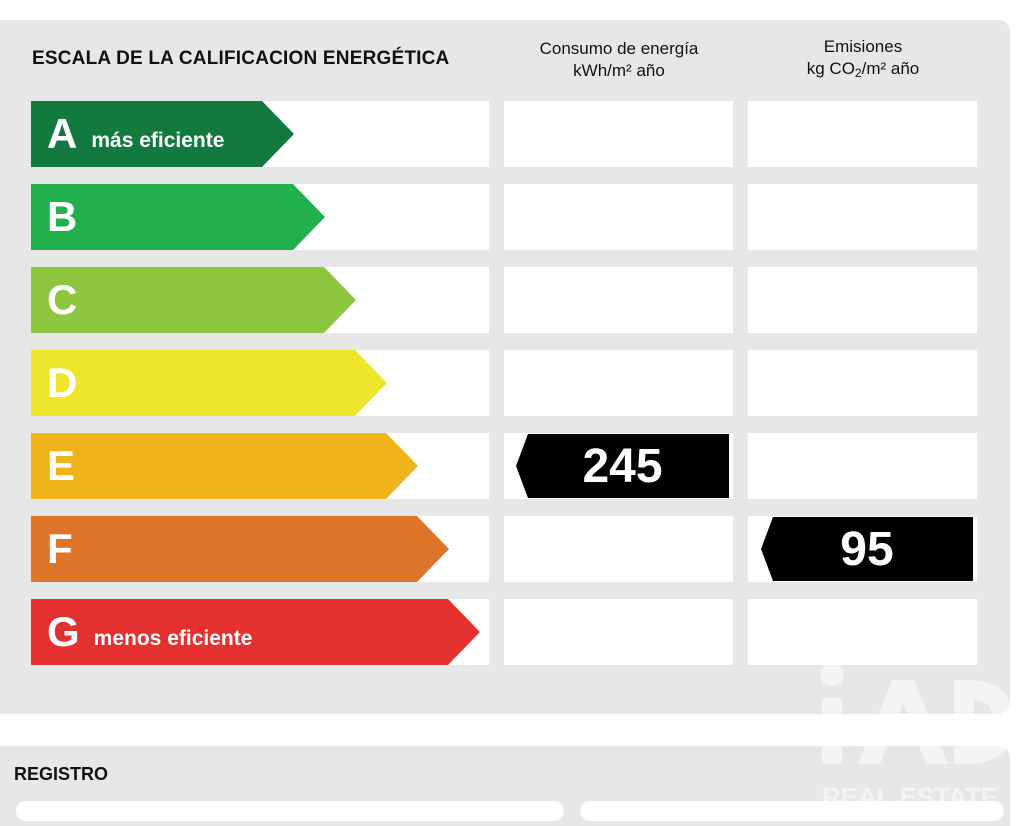 The height and width of the screenshot is (826, 1024). Describe the element at coordinates (618, 383) in the screenshot. I see `energy-cell-d` at that location.